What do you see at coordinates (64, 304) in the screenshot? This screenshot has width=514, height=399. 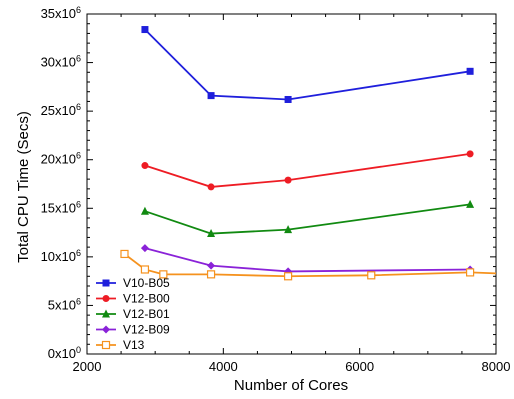 I see `y-tick-label: 5x10⁶` at bounding box center [64, 304].